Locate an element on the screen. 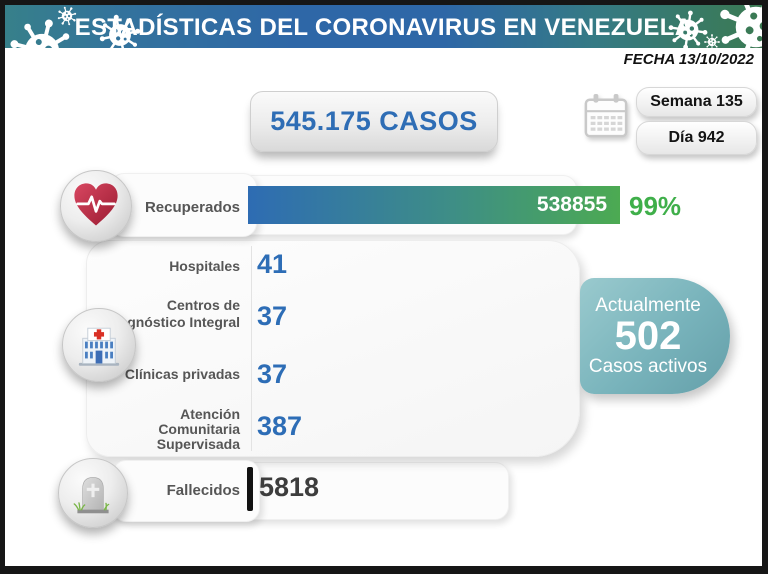  facility-label-cdi-line2: Diagnóstico Integral is located at coordinates (172, 322).